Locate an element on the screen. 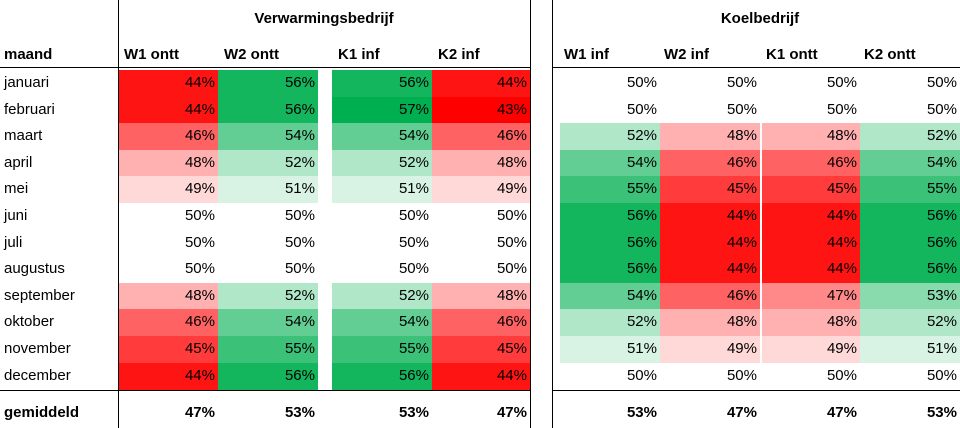 The width and height of the screenshot is (960, 428). column-header: W2 ontt is located at coordinates (251, 54).